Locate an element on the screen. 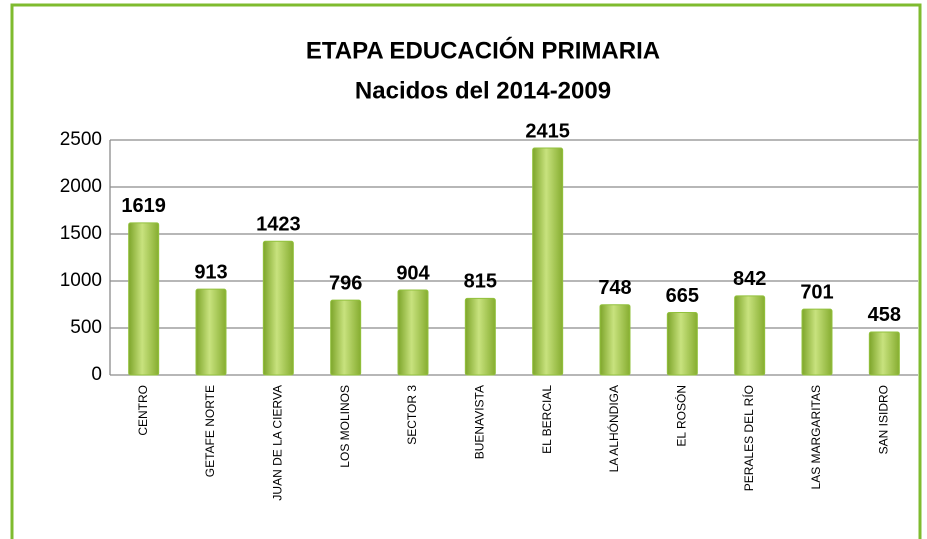  x-tick-label: LA ALHÓNDIGA is located at coordinates (613, 428).